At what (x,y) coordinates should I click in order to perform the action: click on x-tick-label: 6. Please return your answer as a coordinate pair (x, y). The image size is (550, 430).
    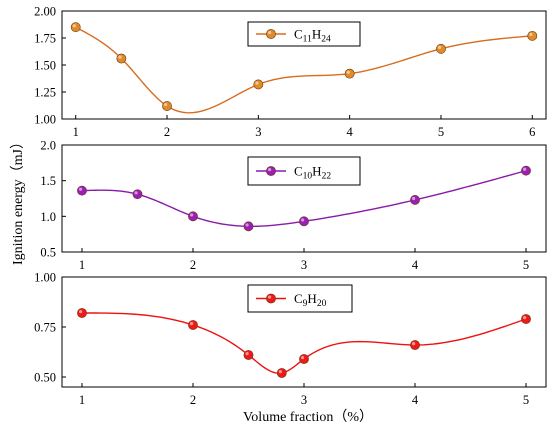
    Looking at the image, I should click on (532, 132).